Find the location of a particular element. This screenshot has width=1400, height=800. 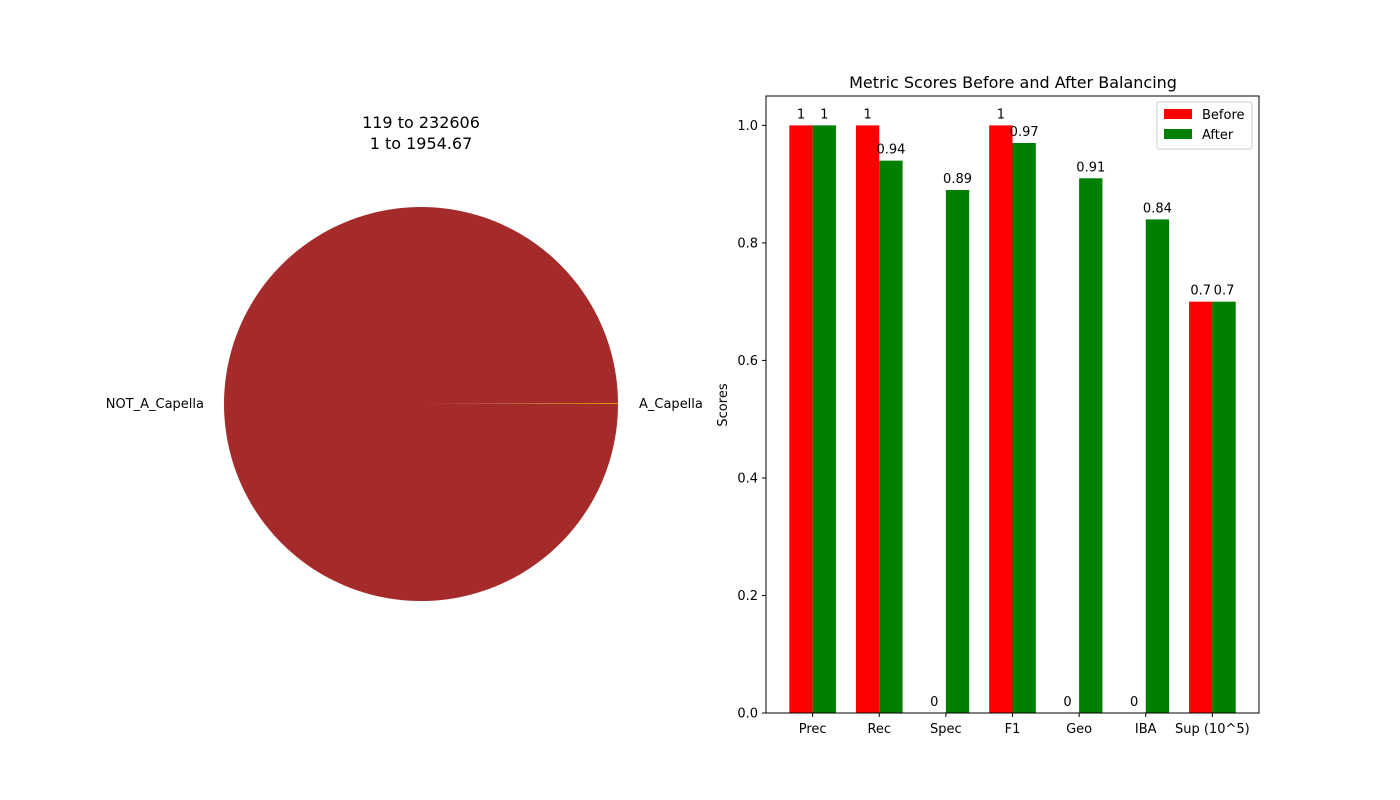

x-tick-label-iba: IBA is located at coordinates (1146, 729).